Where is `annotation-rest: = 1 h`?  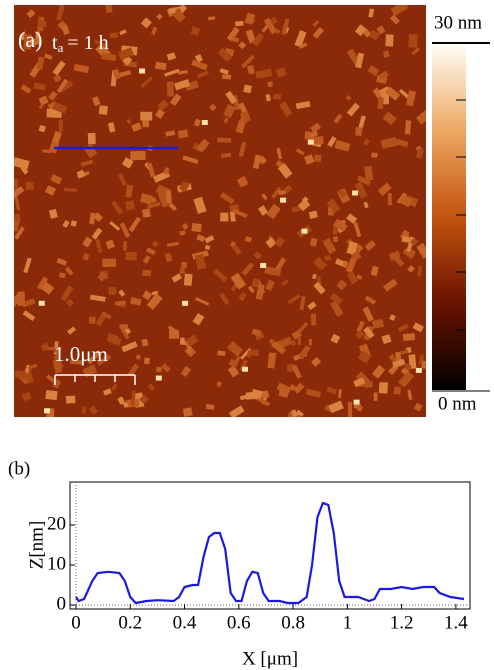 annotation-rest: = 1 h is located at coordinates (87, 43).